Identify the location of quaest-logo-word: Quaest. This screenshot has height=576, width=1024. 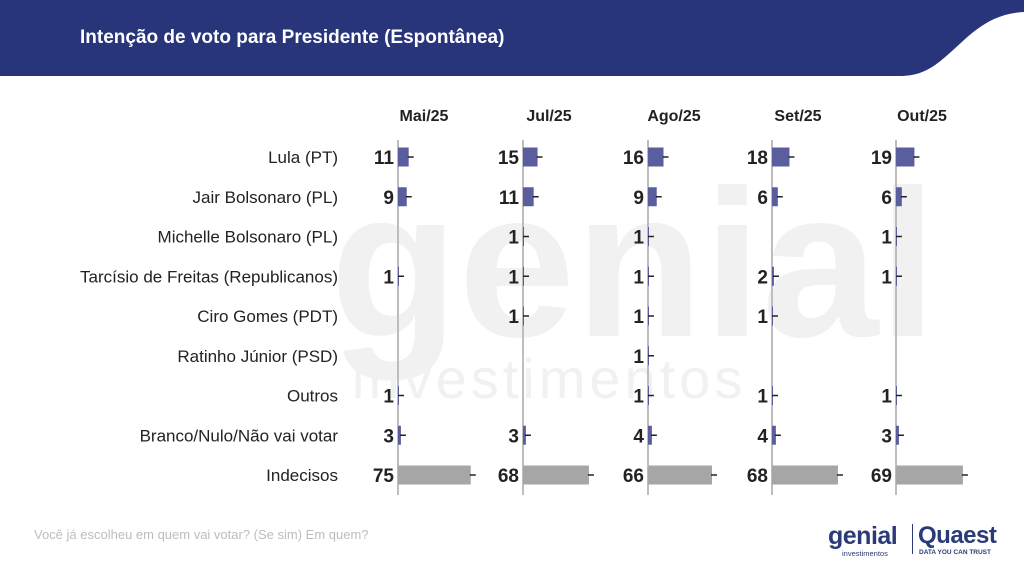
(957, 535).